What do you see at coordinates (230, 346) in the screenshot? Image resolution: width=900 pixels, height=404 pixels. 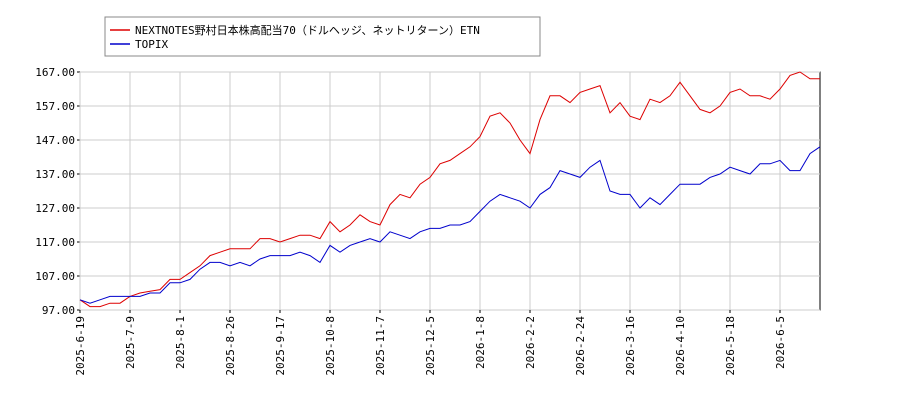 I see `x-tick-label: 2025-8-26` at bounding box center [230, 346].